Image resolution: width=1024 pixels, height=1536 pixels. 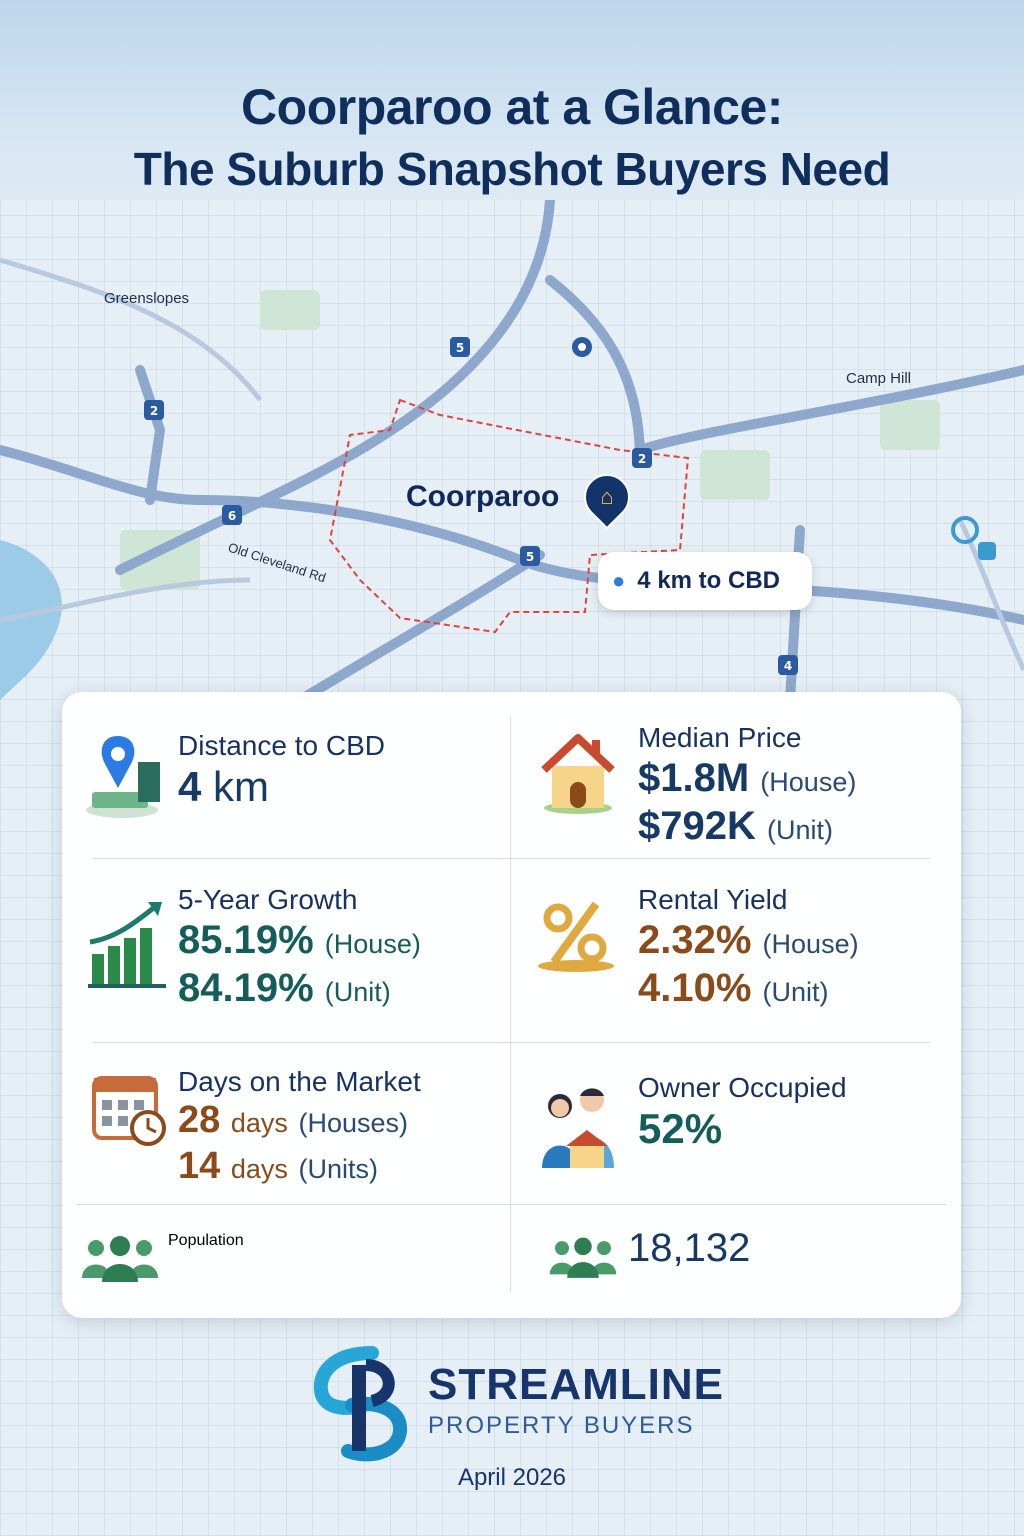 I want to click on days-unit-word: days, so click(x=259, y=1168).